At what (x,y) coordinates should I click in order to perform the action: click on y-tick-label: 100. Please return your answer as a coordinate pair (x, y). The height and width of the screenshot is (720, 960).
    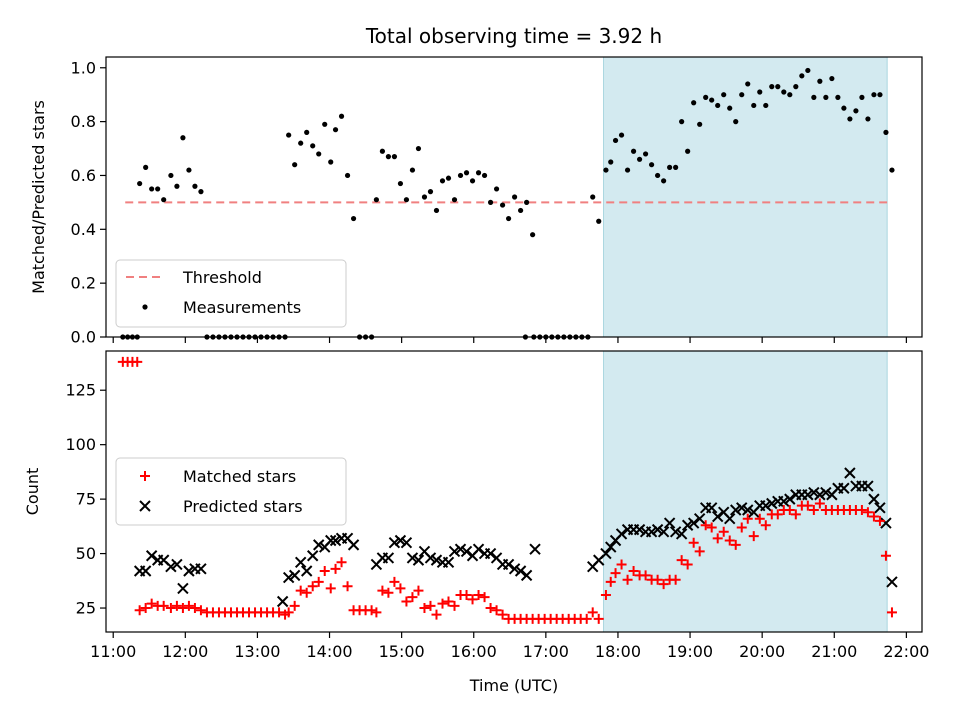
    Looking at the image, I should click on (80, 444).